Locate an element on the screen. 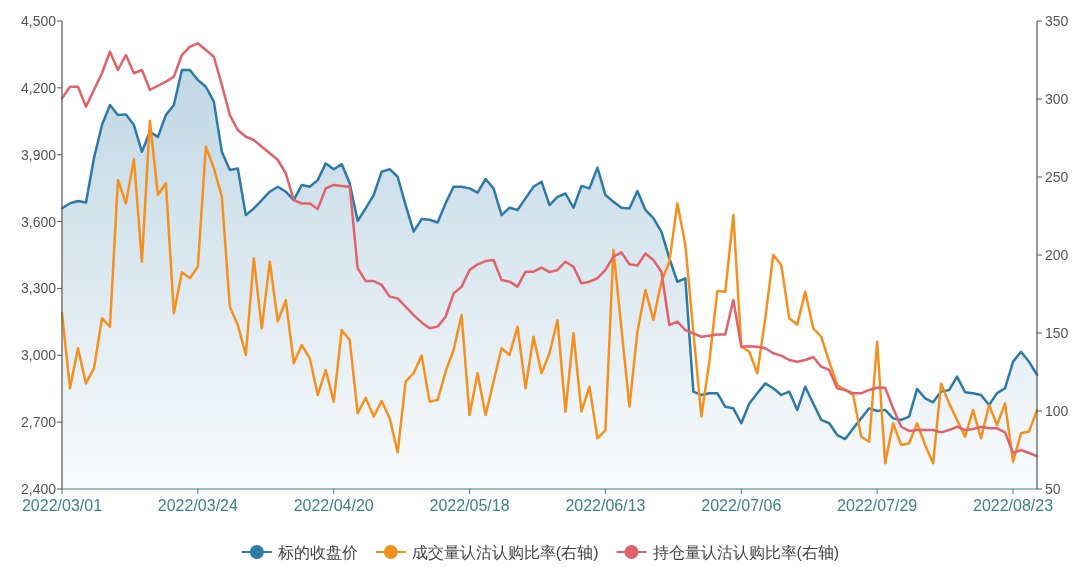 This screenshot has width=1081, height=567. y-tick-label: 2,700 is located at coordinates (38, 422).